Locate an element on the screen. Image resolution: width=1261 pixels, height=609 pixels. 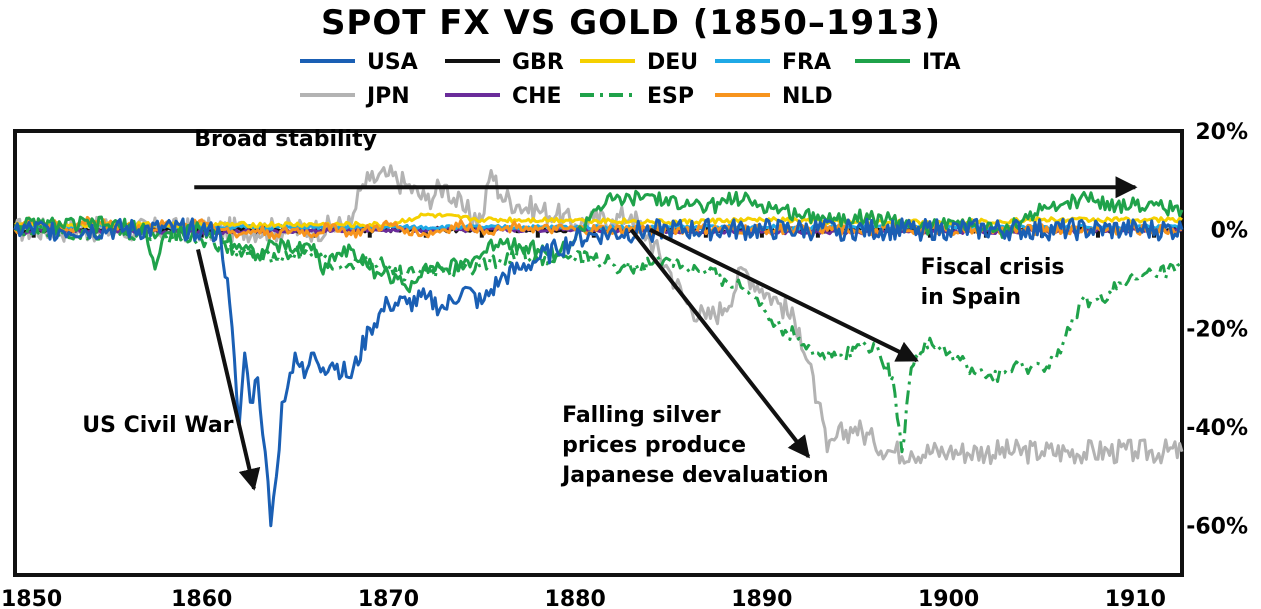
x-tick-label: 1860 is located at coordinates (201, 598).